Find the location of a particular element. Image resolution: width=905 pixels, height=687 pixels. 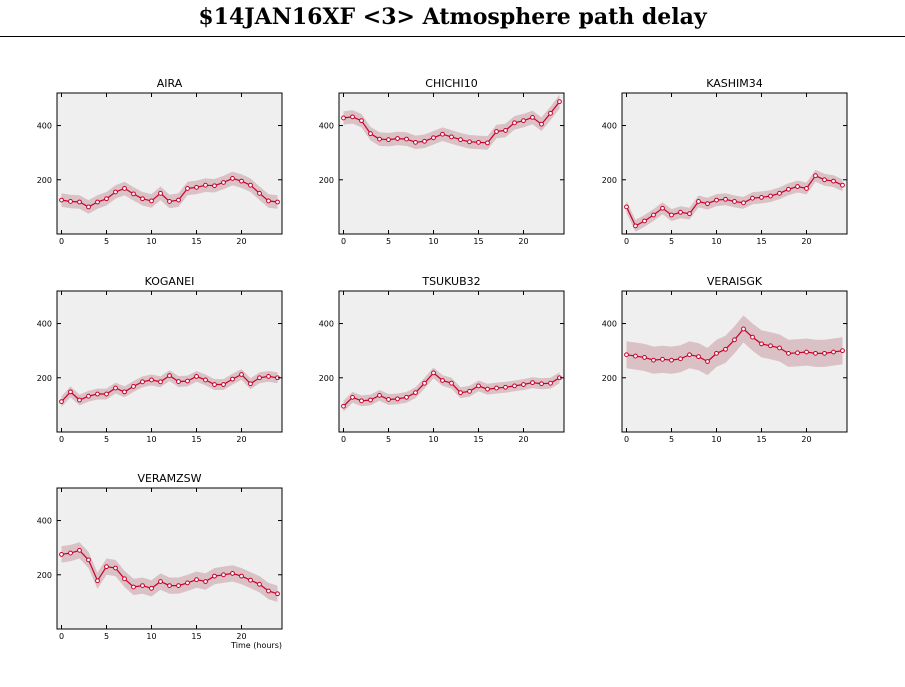

page-title: $14JAN16XF <3> Atmosphere path delay is located at coordinates (452, 17).